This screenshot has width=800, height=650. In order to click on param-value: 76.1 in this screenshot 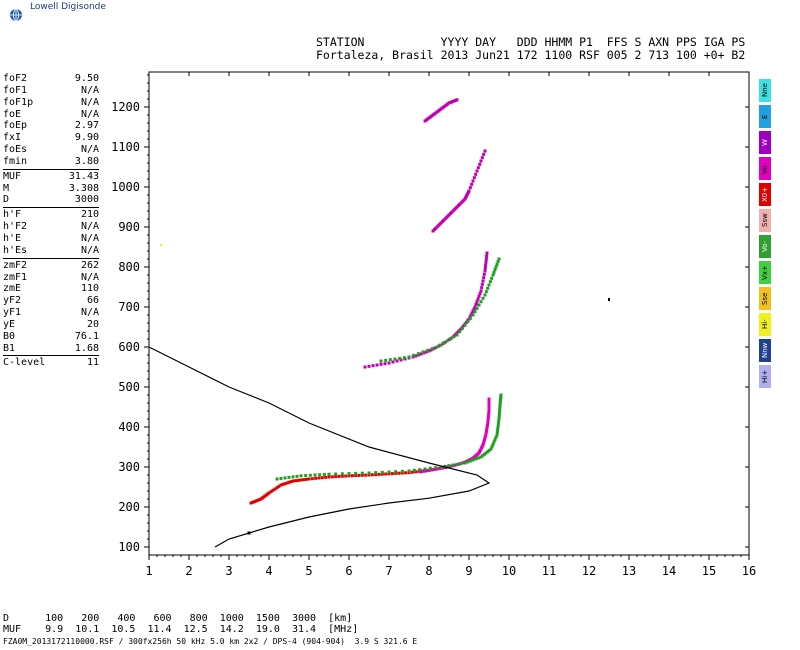, I will do `click(86, 336)`.